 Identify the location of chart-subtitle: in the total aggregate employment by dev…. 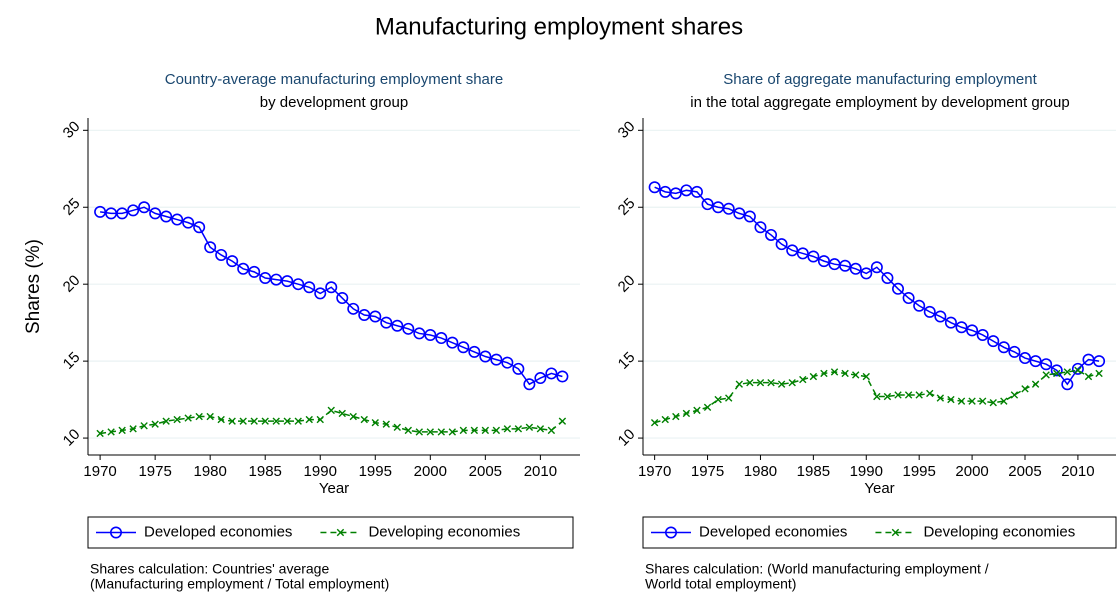
(879, 102).